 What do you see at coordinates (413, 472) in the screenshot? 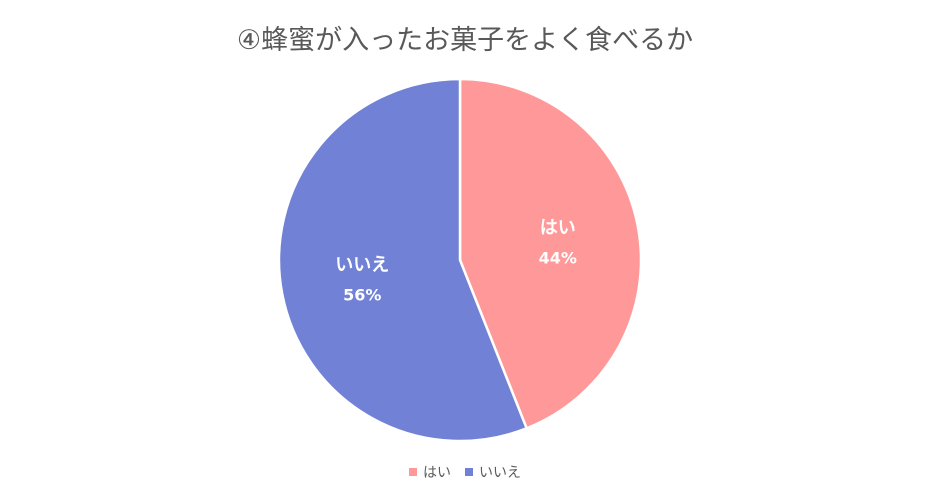
I see `legend-swatch-hai` at bounding box center [413, 472].